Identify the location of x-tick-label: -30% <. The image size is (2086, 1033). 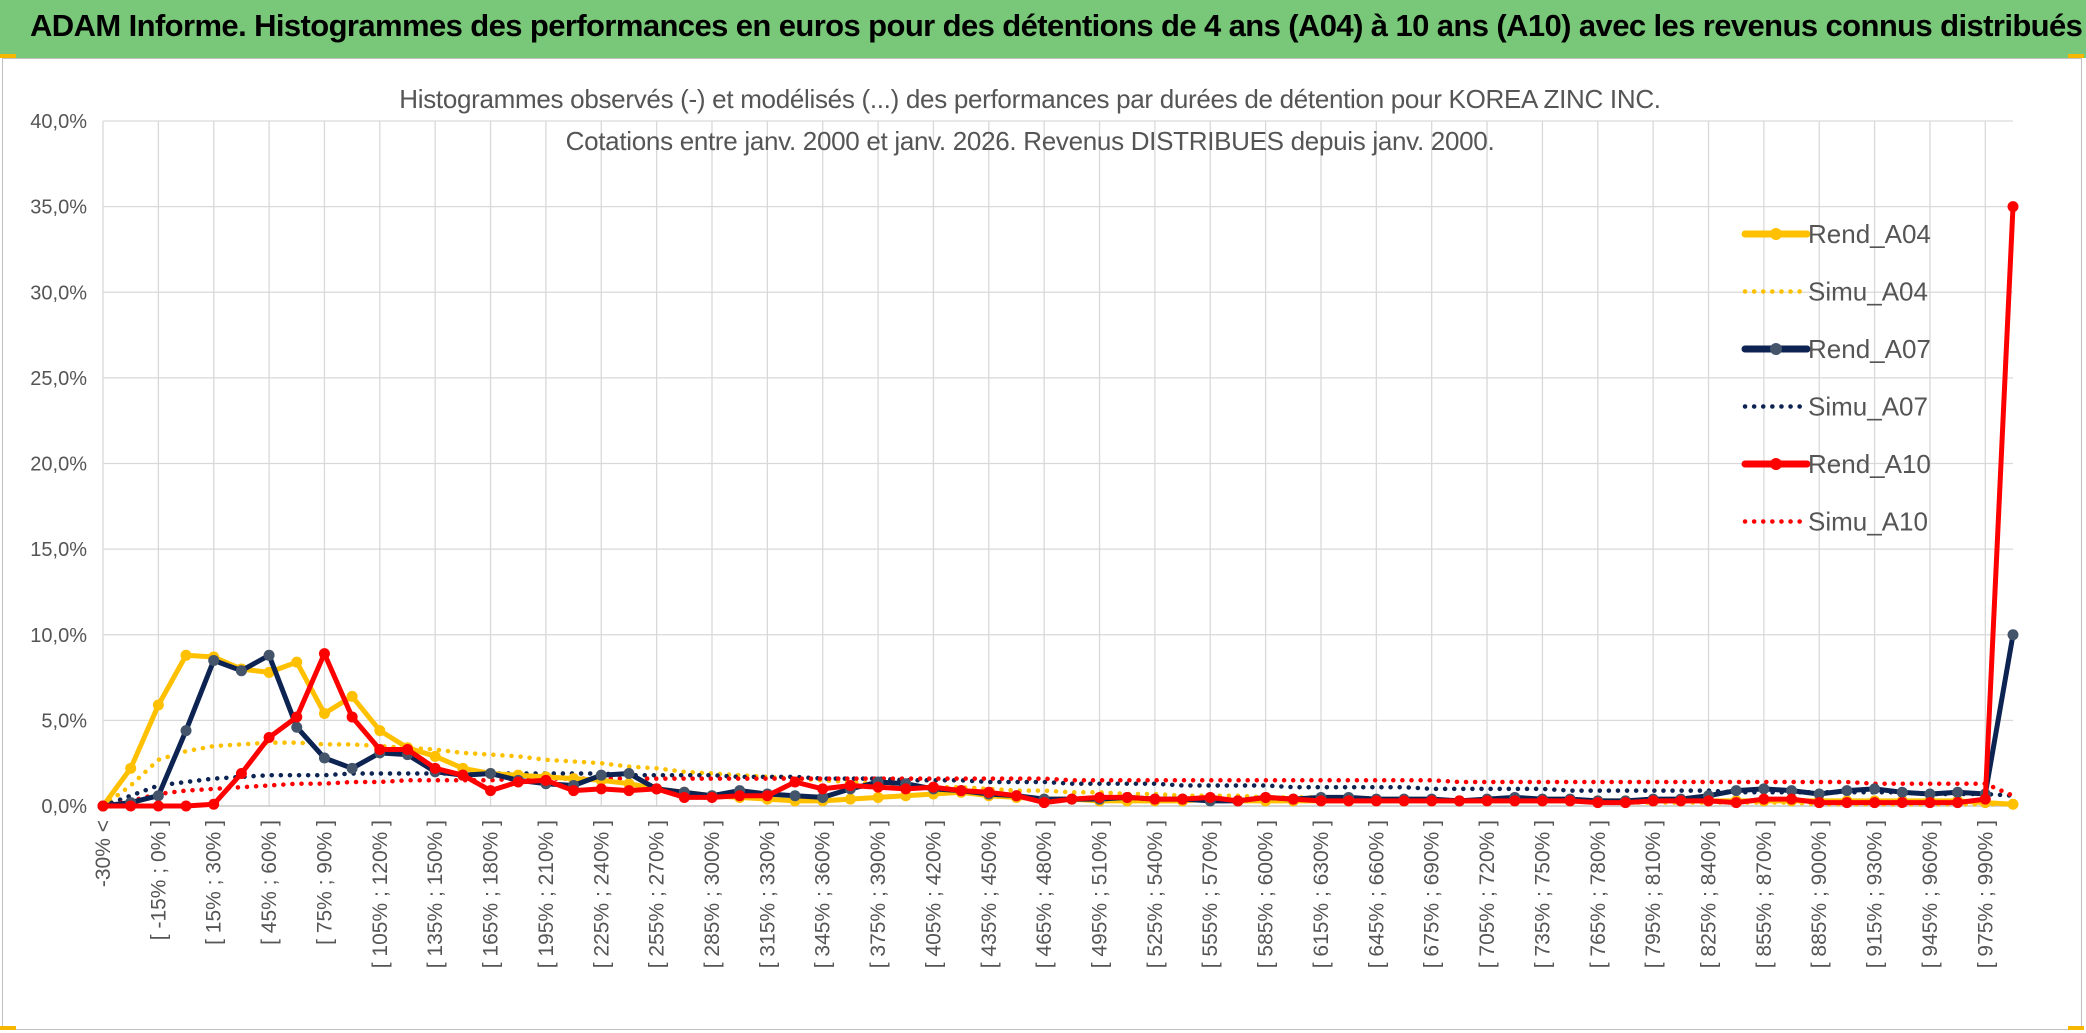
(103, 853).